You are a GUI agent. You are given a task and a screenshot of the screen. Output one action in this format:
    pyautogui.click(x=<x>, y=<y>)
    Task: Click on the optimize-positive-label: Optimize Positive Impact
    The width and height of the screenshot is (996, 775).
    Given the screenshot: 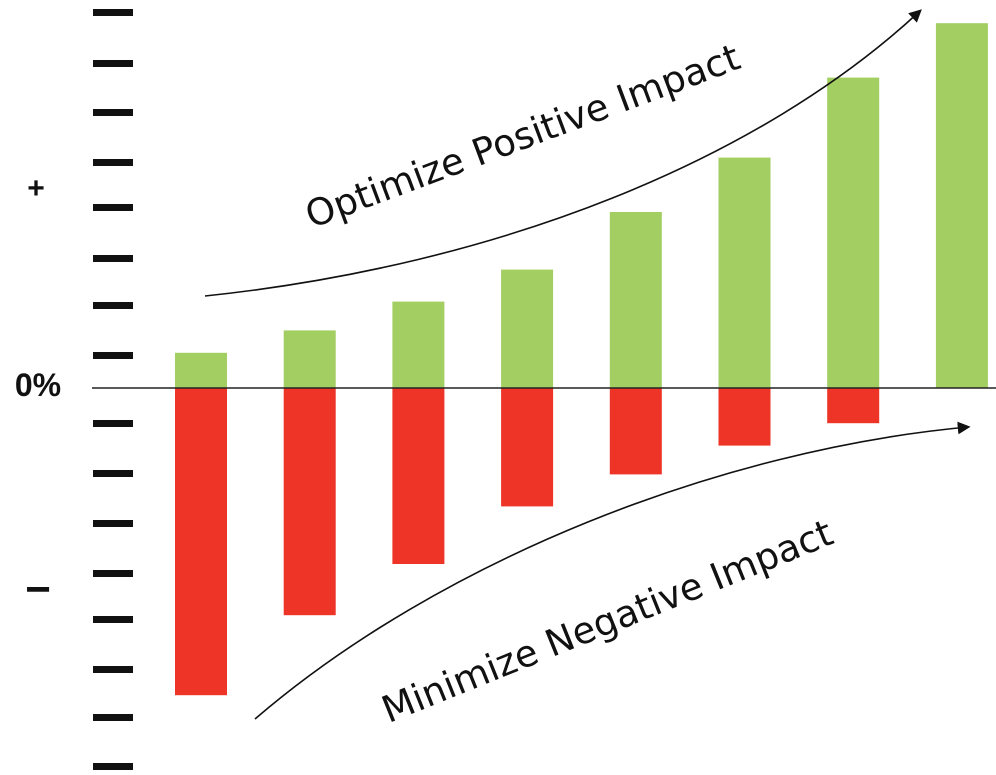 What is the action you would take?
    pyautogui.click(x=523, y=136)
    